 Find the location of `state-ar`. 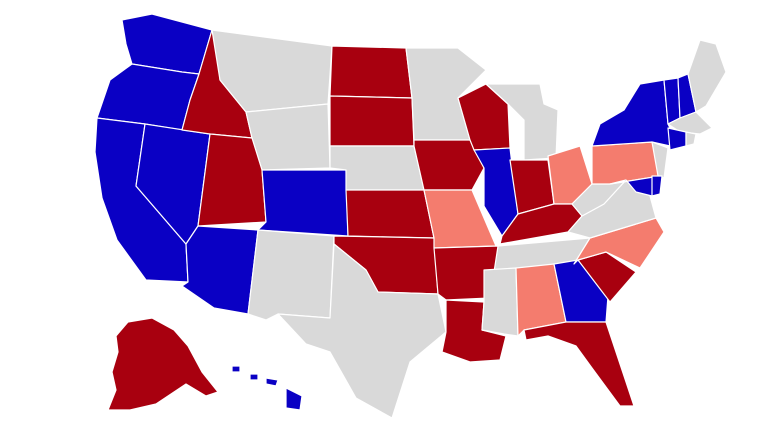

state-ar is located at coordinates (466, 273).